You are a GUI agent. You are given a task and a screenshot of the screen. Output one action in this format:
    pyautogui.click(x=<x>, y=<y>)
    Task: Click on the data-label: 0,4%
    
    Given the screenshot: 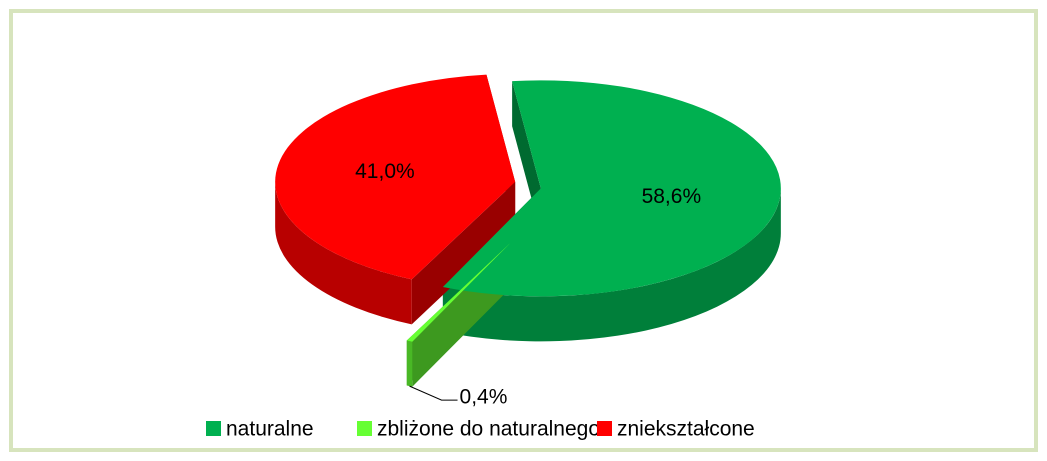 What is the action you would take?
    pyautogui.click(x=484, y=397)
    